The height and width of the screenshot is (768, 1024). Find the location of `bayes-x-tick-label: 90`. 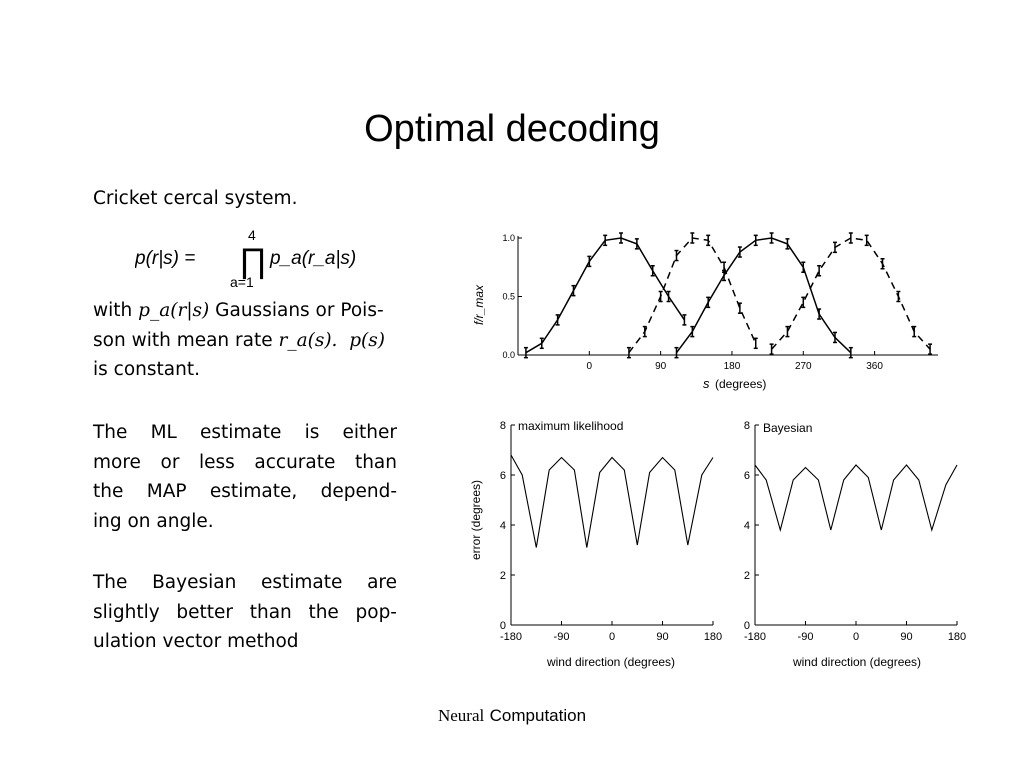

bayes-x-tick-label: 90 is located at coordinates (906, 637).